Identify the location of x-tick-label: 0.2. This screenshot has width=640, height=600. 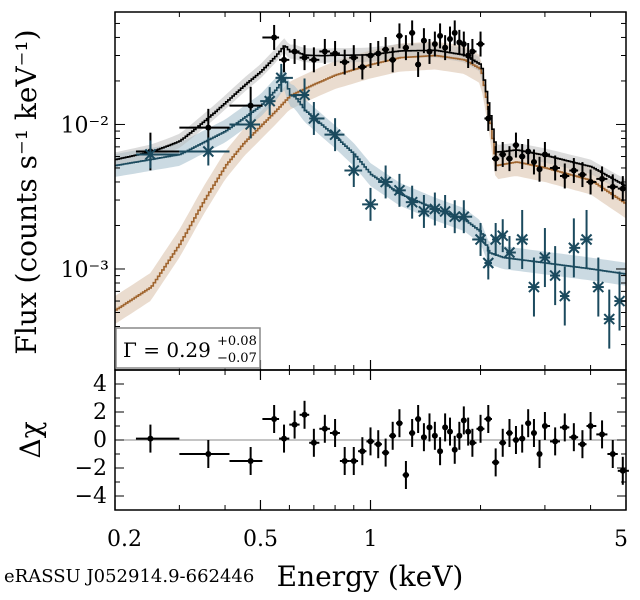
(124, 539).